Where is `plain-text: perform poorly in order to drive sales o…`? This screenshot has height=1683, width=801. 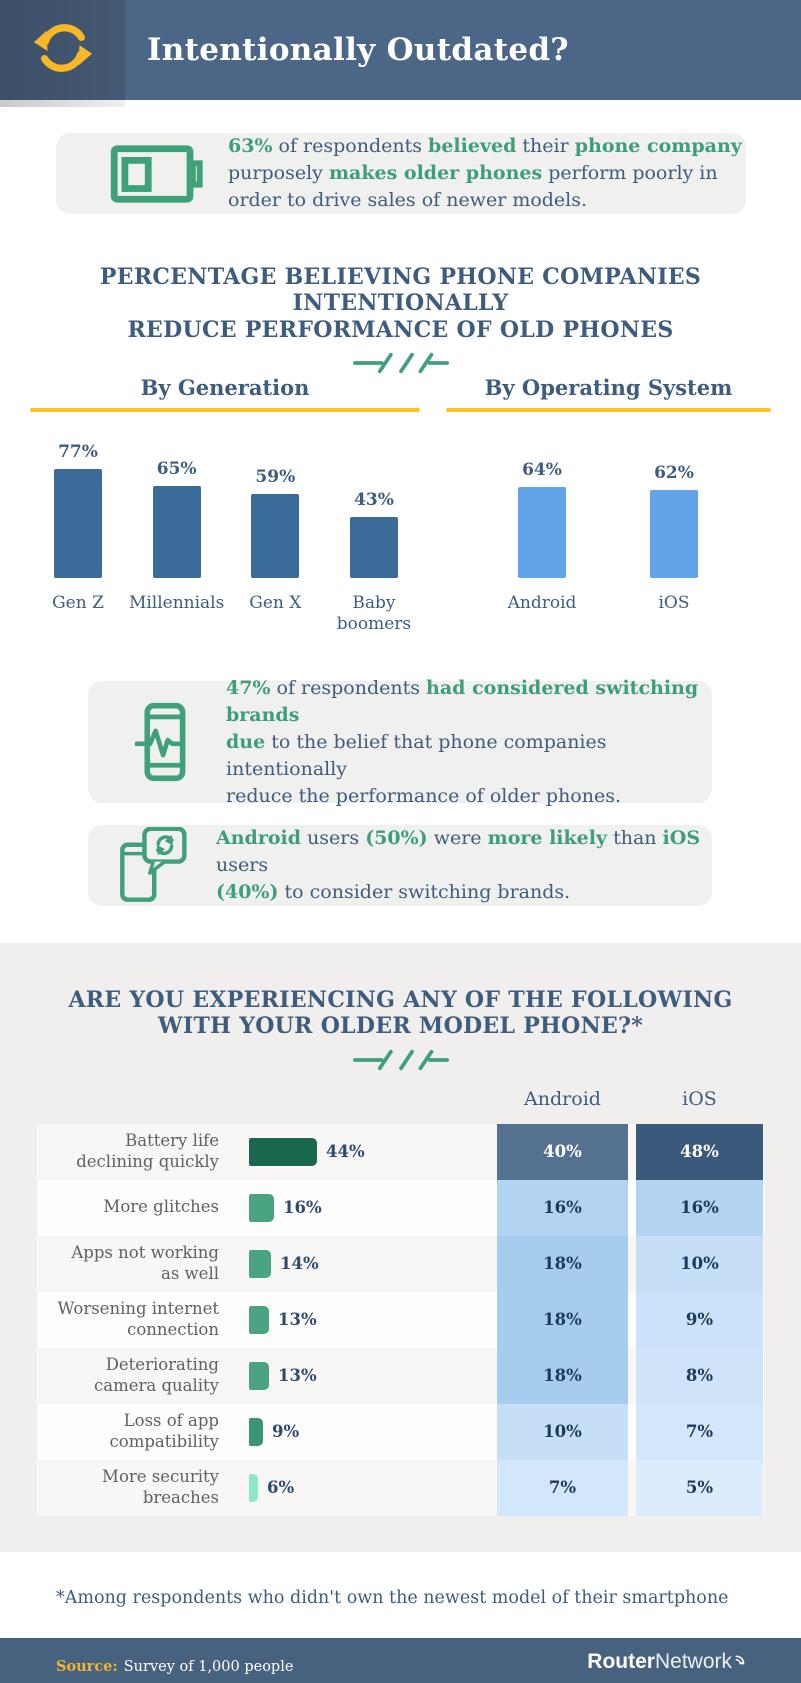 plain-text: perform poorly in order to drive sales o… is located at coordinates (473, 186).